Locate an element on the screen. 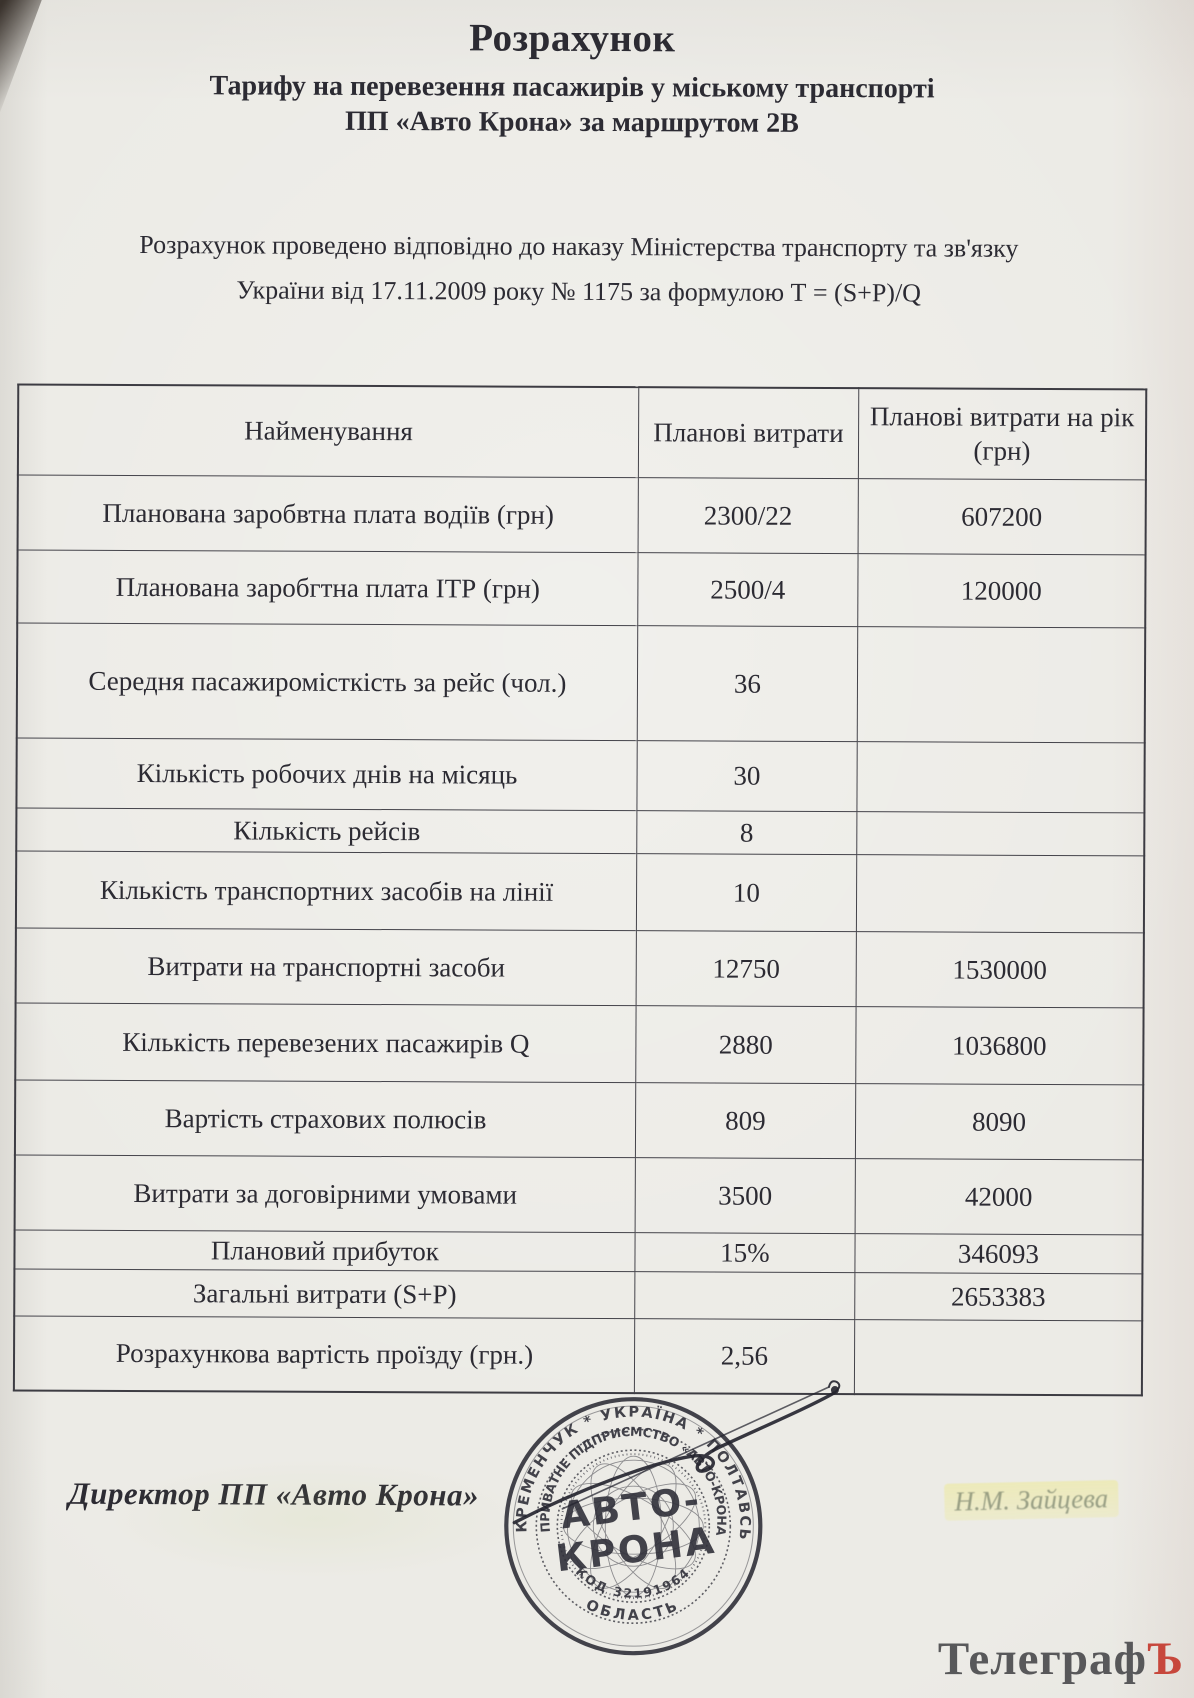 This screenshot has height=1698, width=1194. cell-planned: 2500/4 is located at coordinates (747, 589).